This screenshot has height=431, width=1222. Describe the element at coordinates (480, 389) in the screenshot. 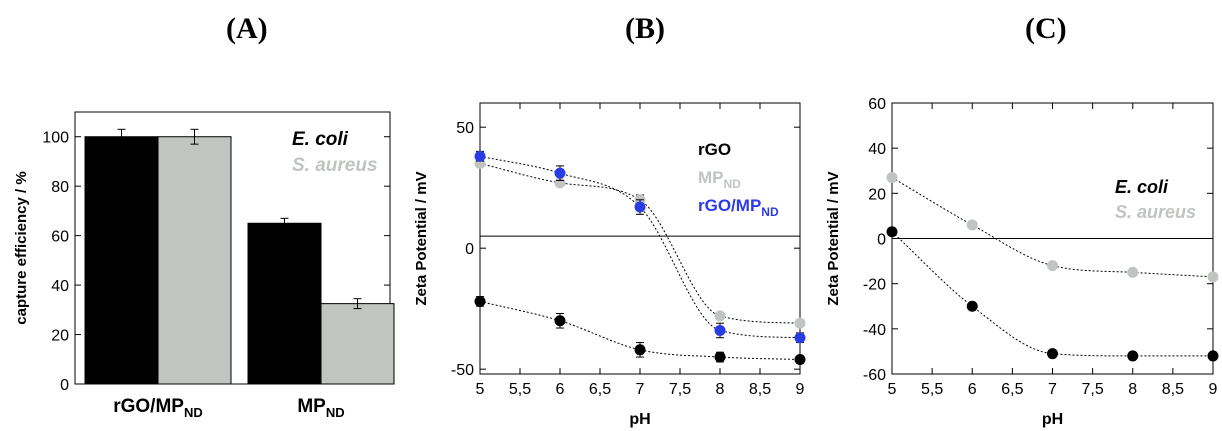

I see `x-tick-label-b: 5` at that location.